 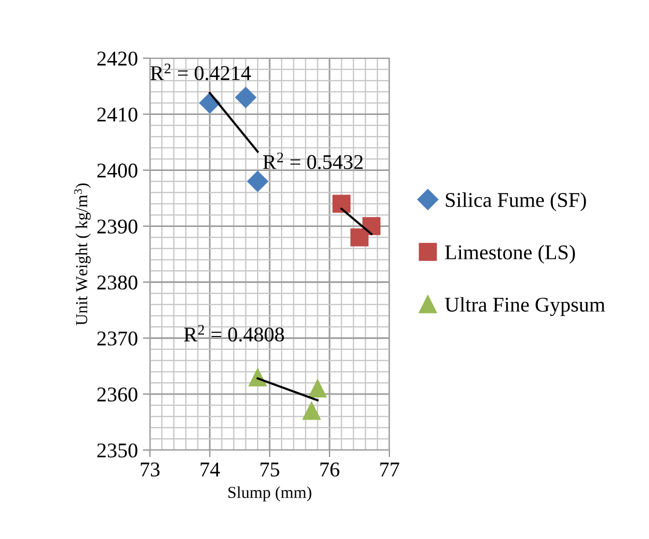 I want to click on y-tick-label: 2400, so click(x=117, y=171).